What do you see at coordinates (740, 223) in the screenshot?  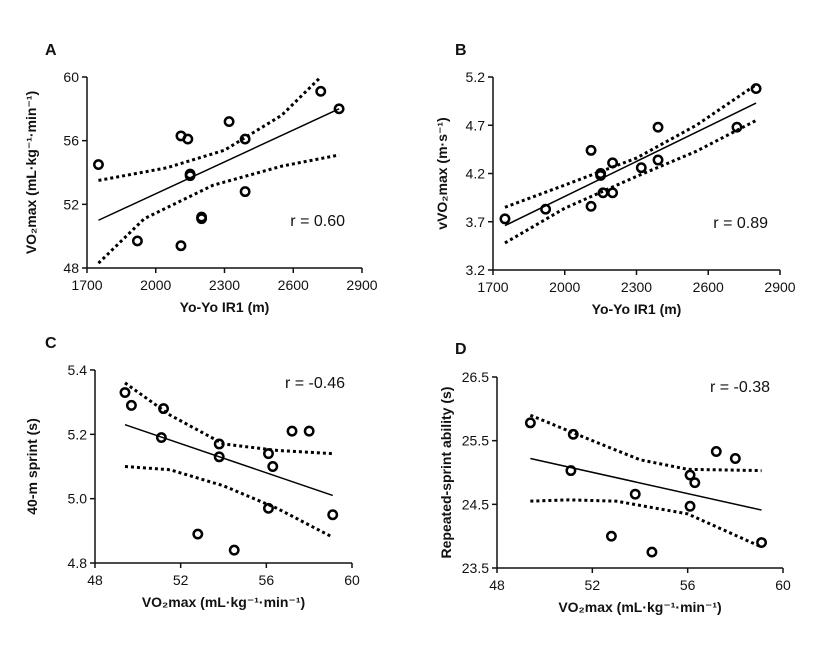 I see `annotation: r = 0.89` at bounding box center [740, 223].